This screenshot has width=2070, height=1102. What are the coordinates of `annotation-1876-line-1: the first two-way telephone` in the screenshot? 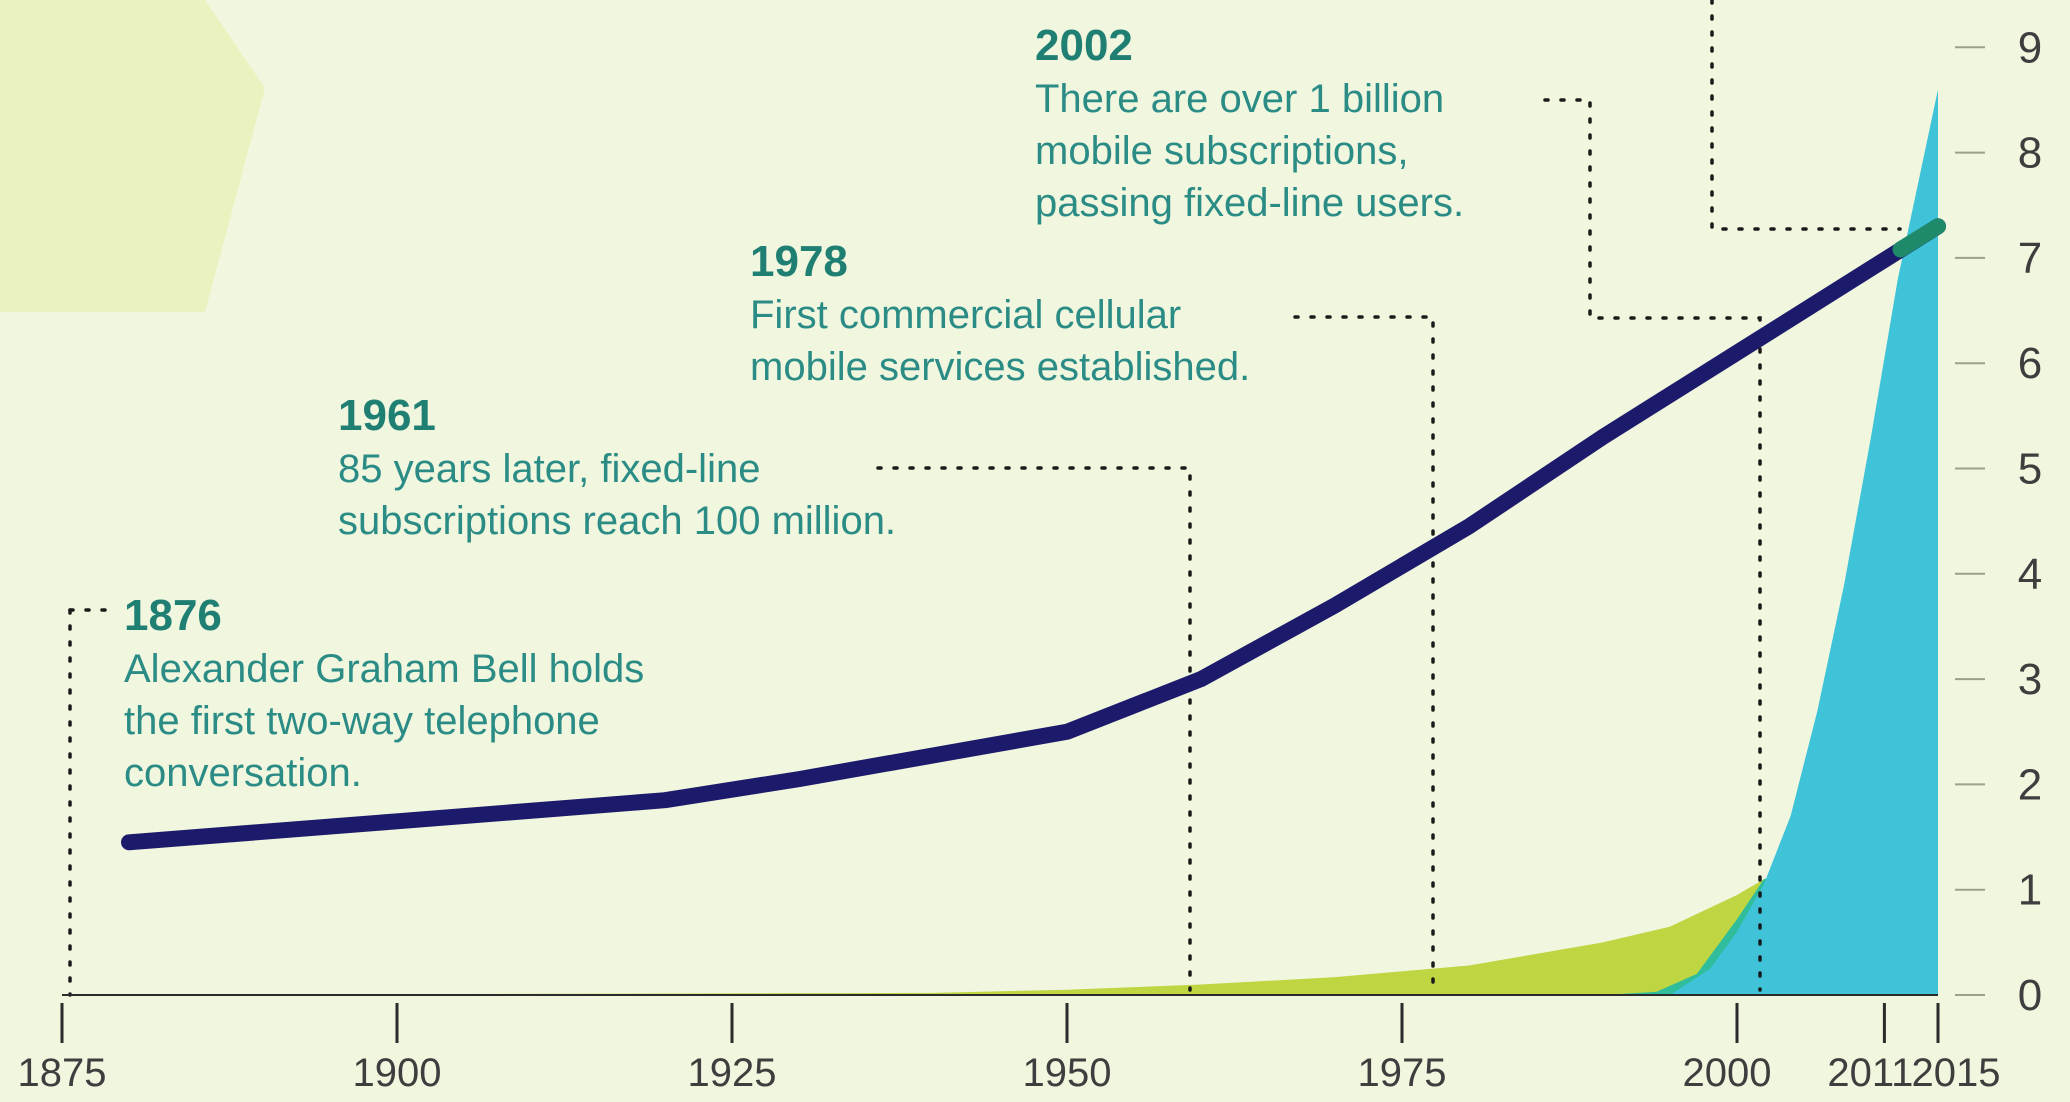 It's located at (362, 721).